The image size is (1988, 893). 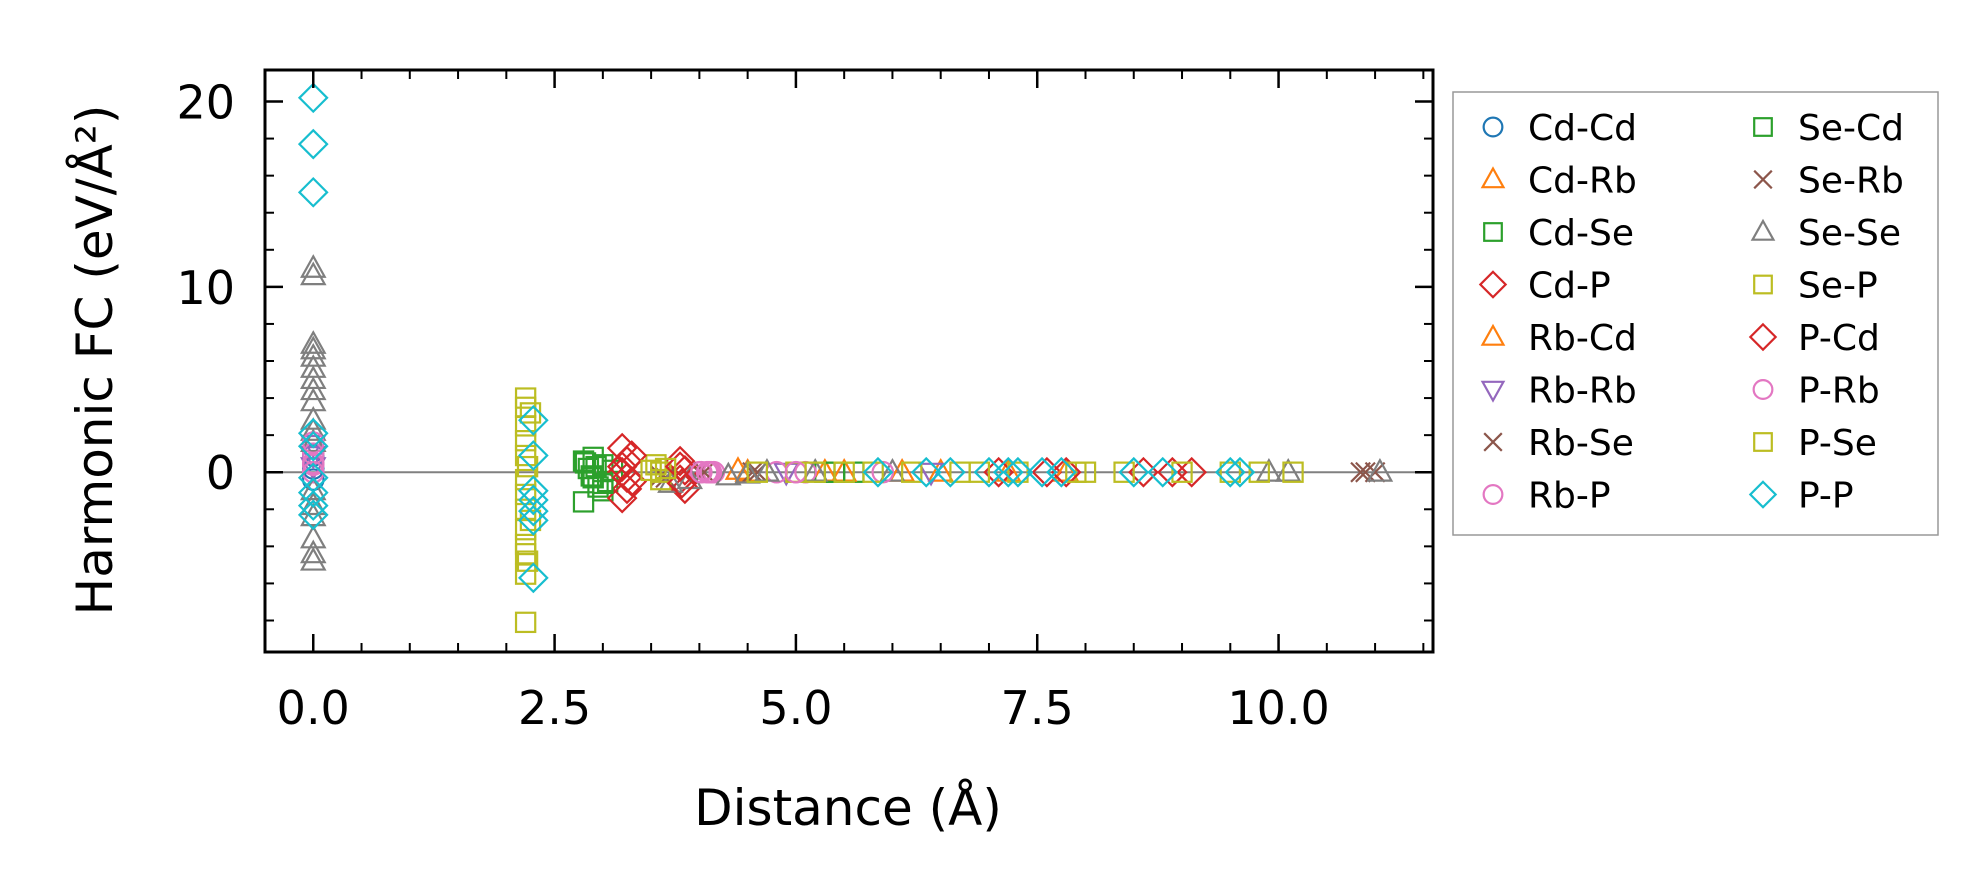 What do you see at coordinates (1837, 443) in the screenshot?
I see `legend-label: P-Se` at bounding box center [1837, 443].